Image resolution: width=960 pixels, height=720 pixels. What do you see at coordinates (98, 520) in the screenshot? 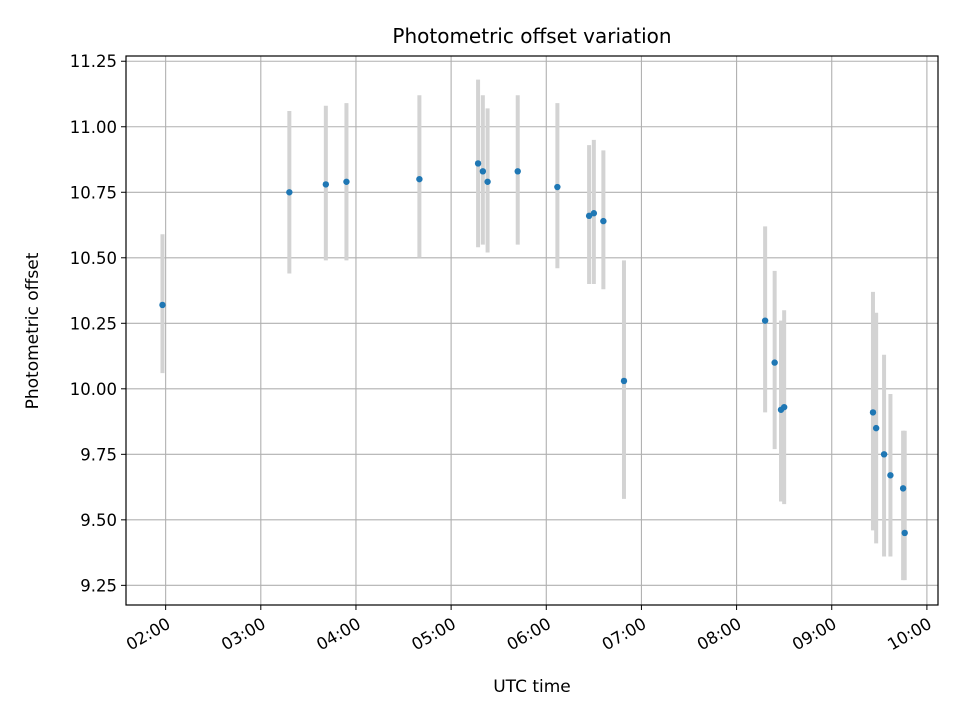
I see `y-tick-label: 9.50` at bounding box center [98, 520].